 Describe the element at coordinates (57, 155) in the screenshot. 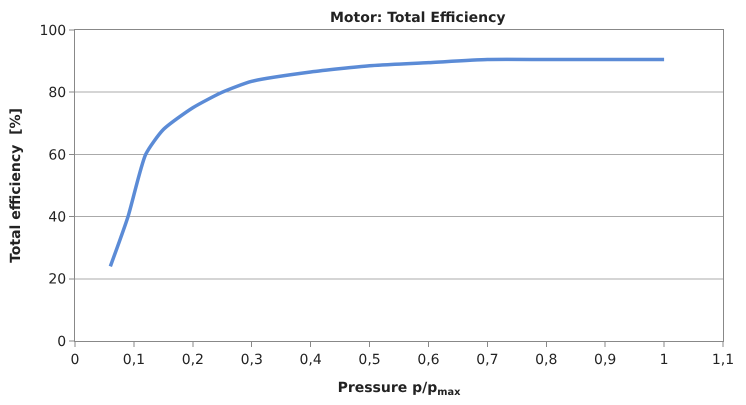

I see `y-tick-label: 60` at that location.